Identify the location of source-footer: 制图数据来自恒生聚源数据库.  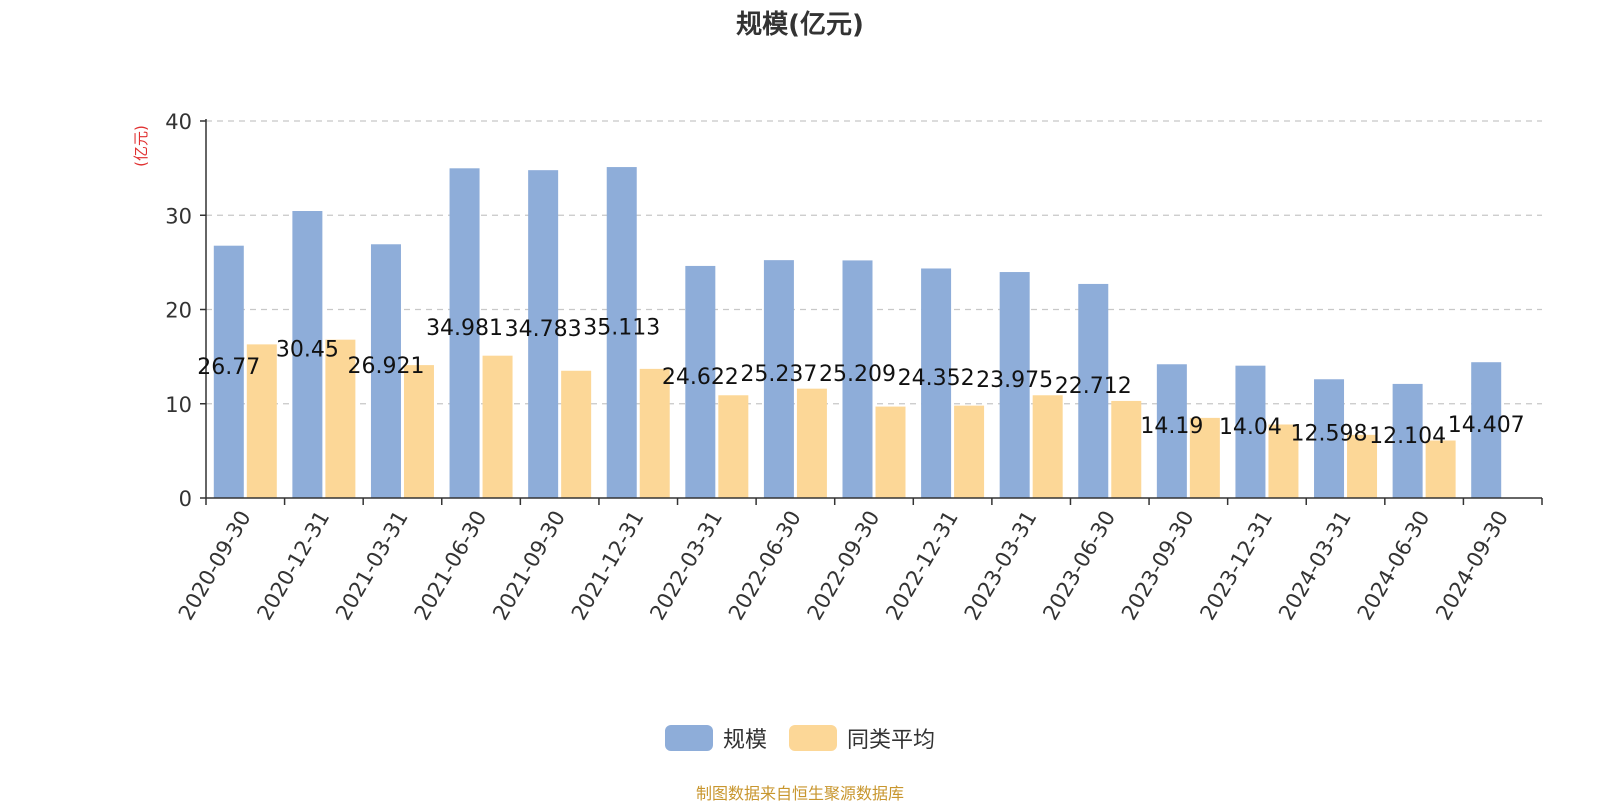
(799, 793).